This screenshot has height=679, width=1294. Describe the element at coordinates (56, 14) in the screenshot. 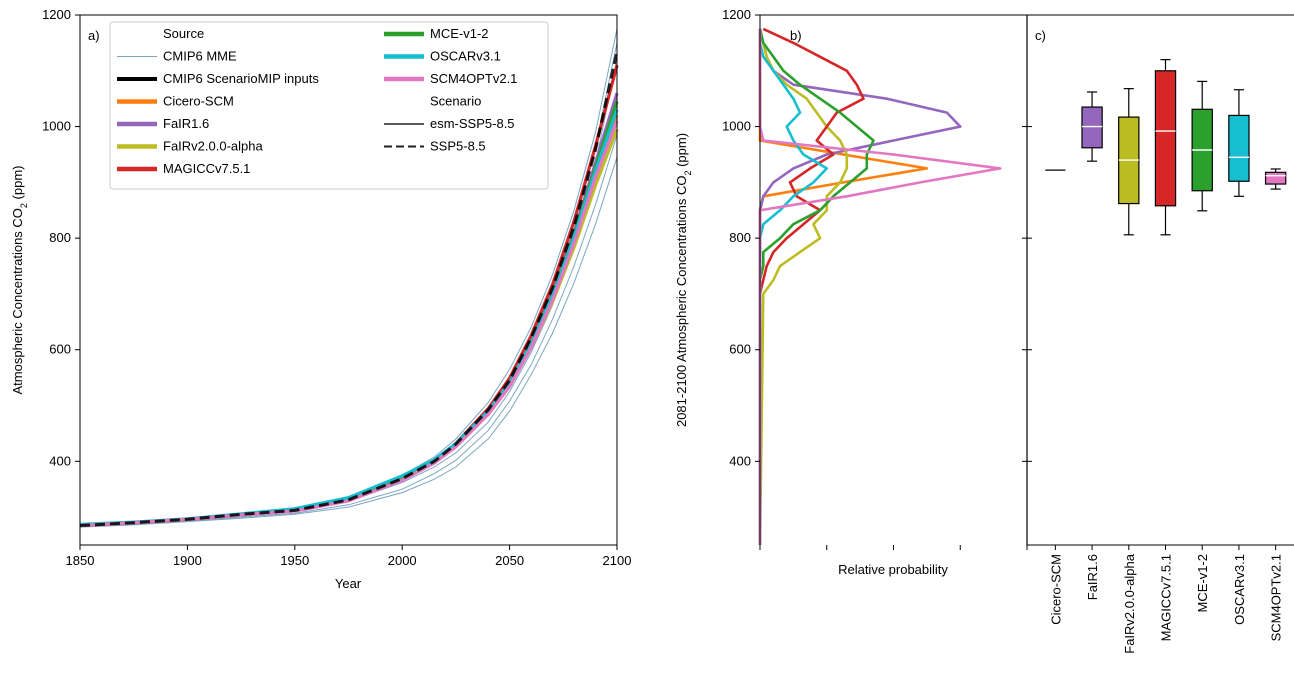

I see `y-tick-label-1200: 1200` at that location.